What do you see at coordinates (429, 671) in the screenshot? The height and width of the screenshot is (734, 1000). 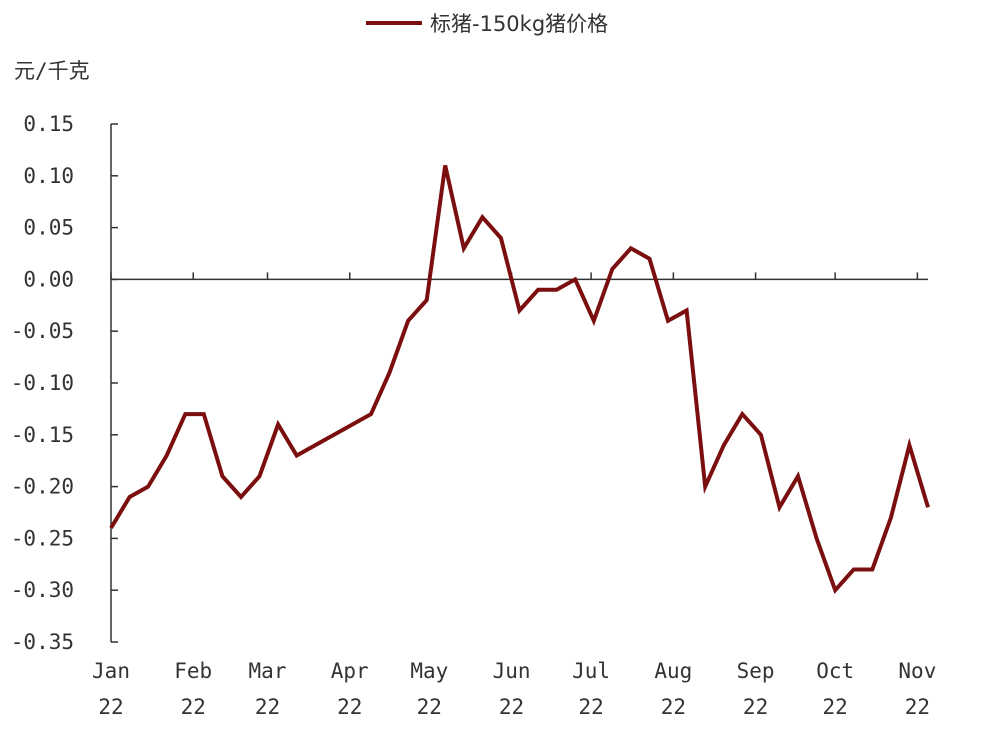 I see `x-tick-label-month: May` at bounding box center [429, 671].